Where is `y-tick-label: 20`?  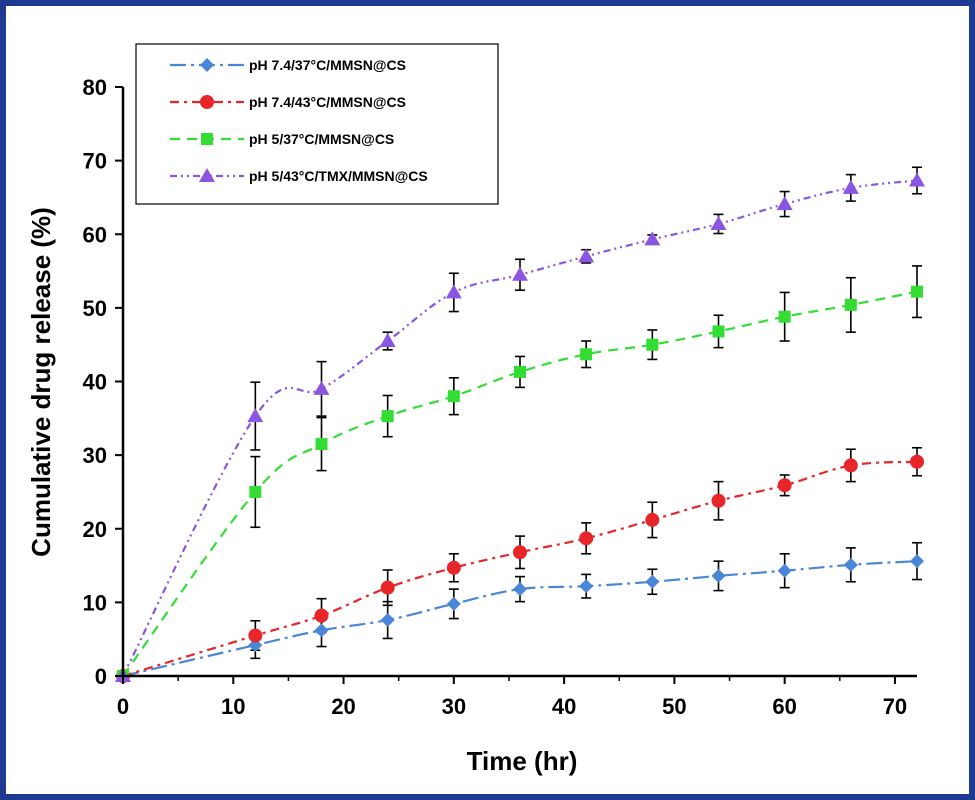 y-tick-label: 20 is located at coordinates (95, 529).